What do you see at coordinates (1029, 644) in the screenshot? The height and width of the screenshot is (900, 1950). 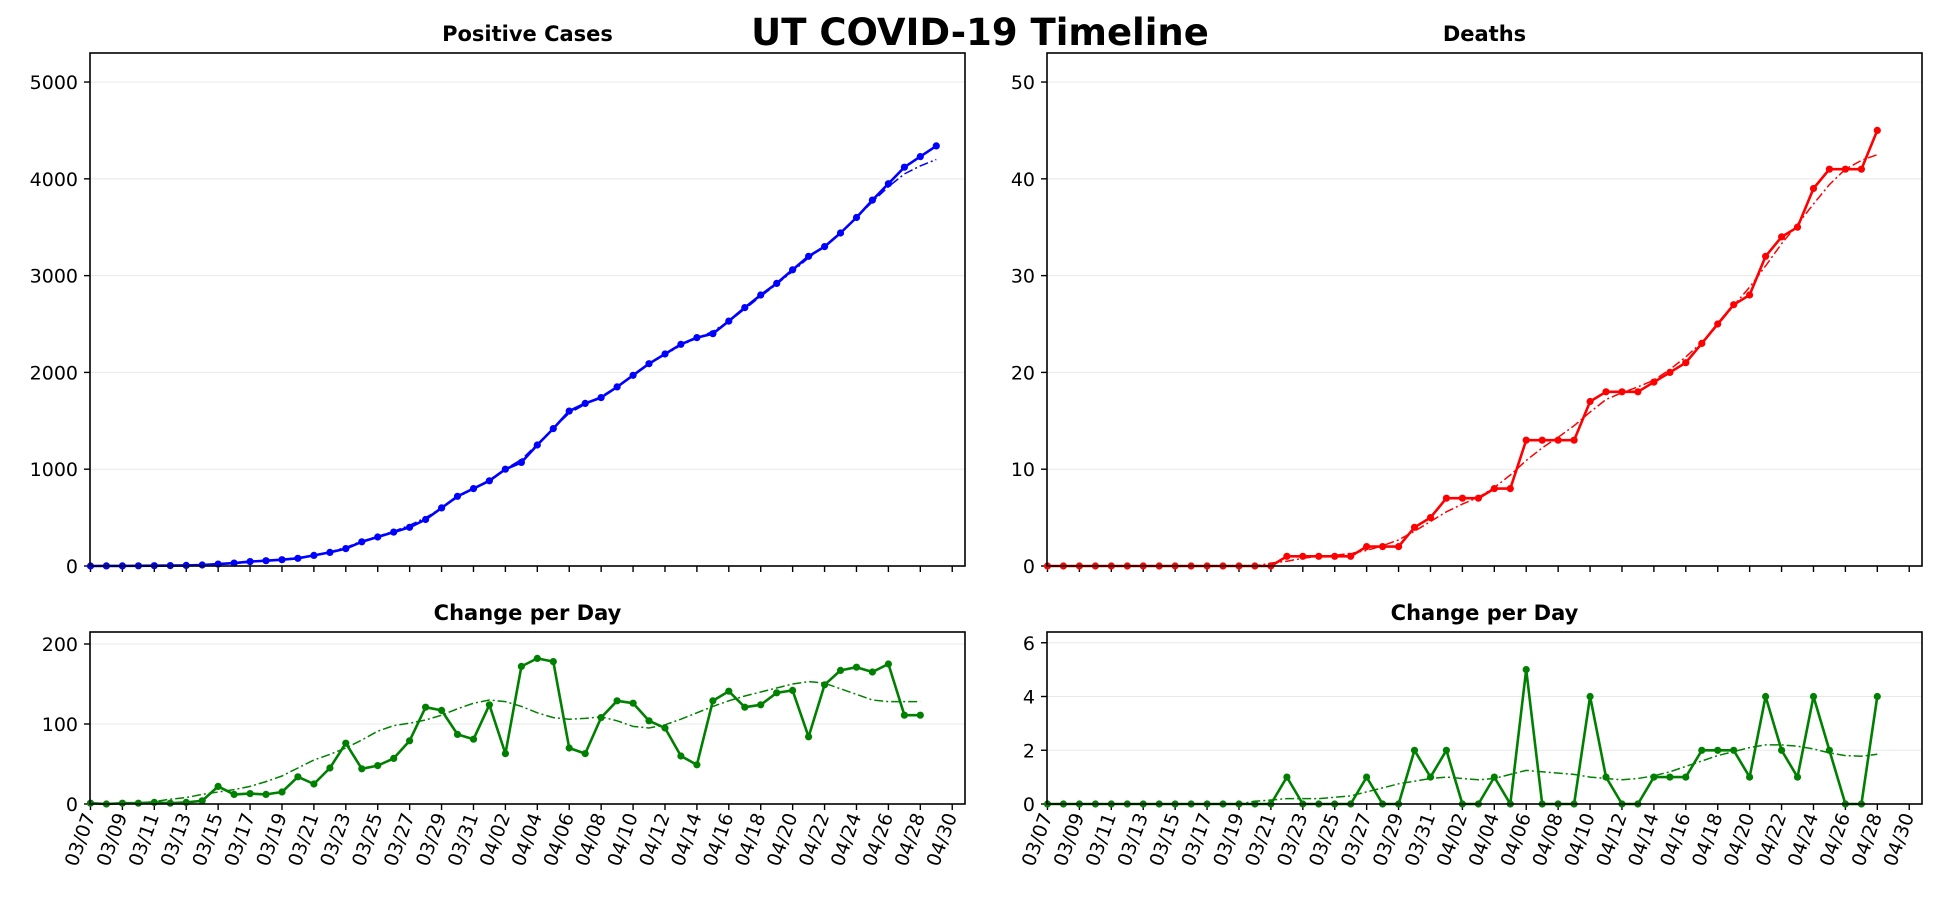 I see `y-tick-label: 6` at bounding box center [1029, 644].